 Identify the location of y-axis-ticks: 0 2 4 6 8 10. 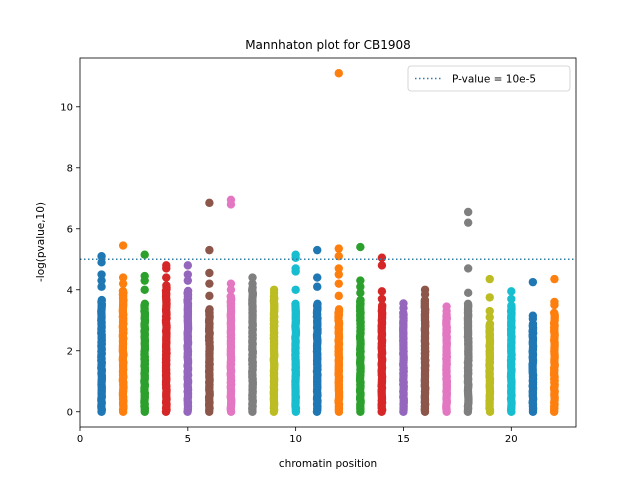
(70, 260).